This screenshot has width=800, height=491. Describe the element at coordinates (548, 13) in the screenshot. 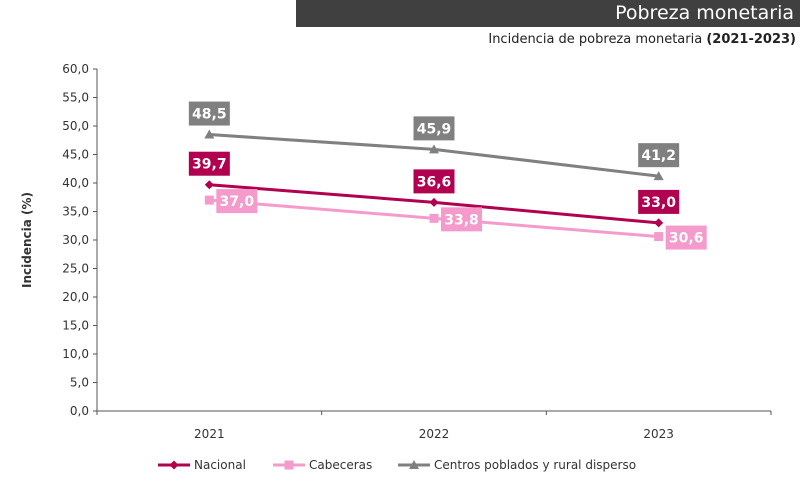

I see `header-bar: Pobreza monetaria` at that location.